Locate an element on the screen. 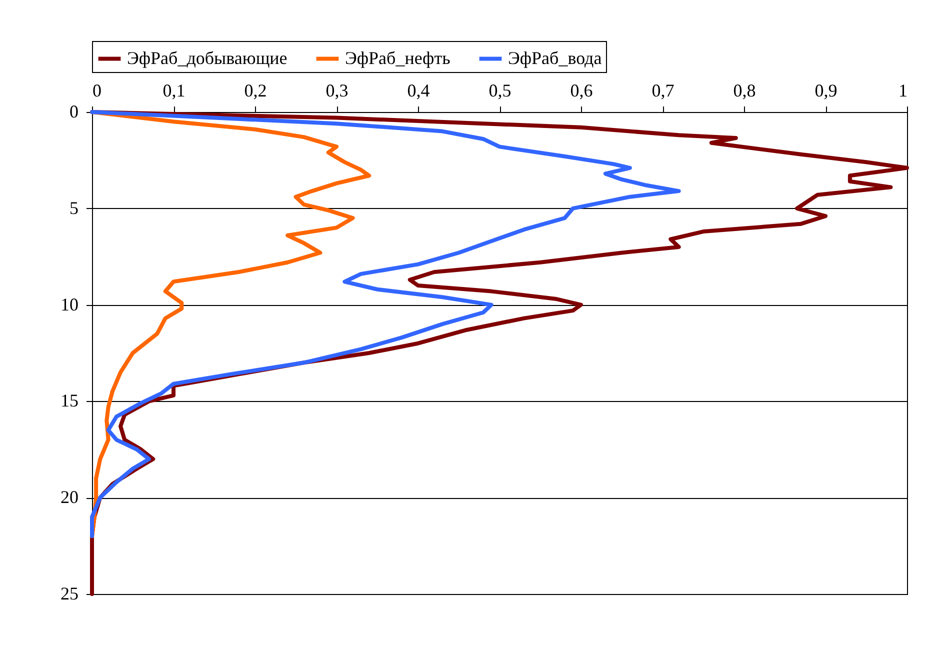 This screenshot has width=952, height=646. legend-label: ЭфРаб_нефть is located at coordinates (397, 58).